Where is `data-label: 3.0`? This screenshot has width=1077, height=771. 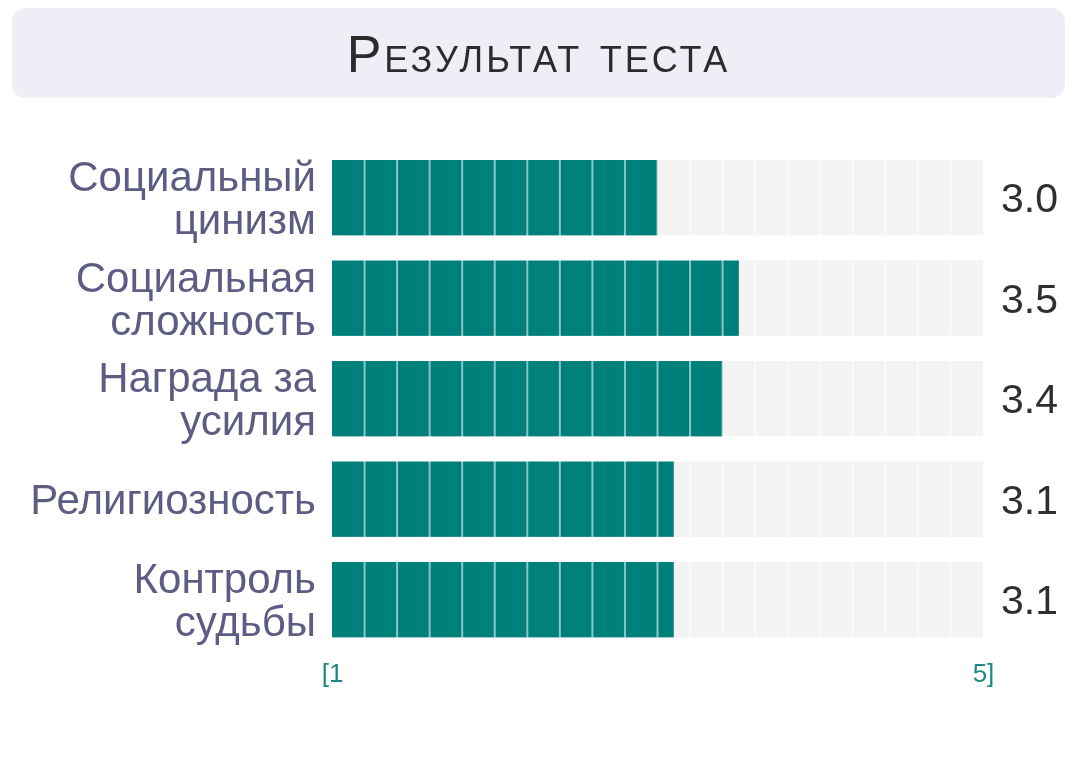 data-label: 3.0 is located at coordinates (1029, 198).